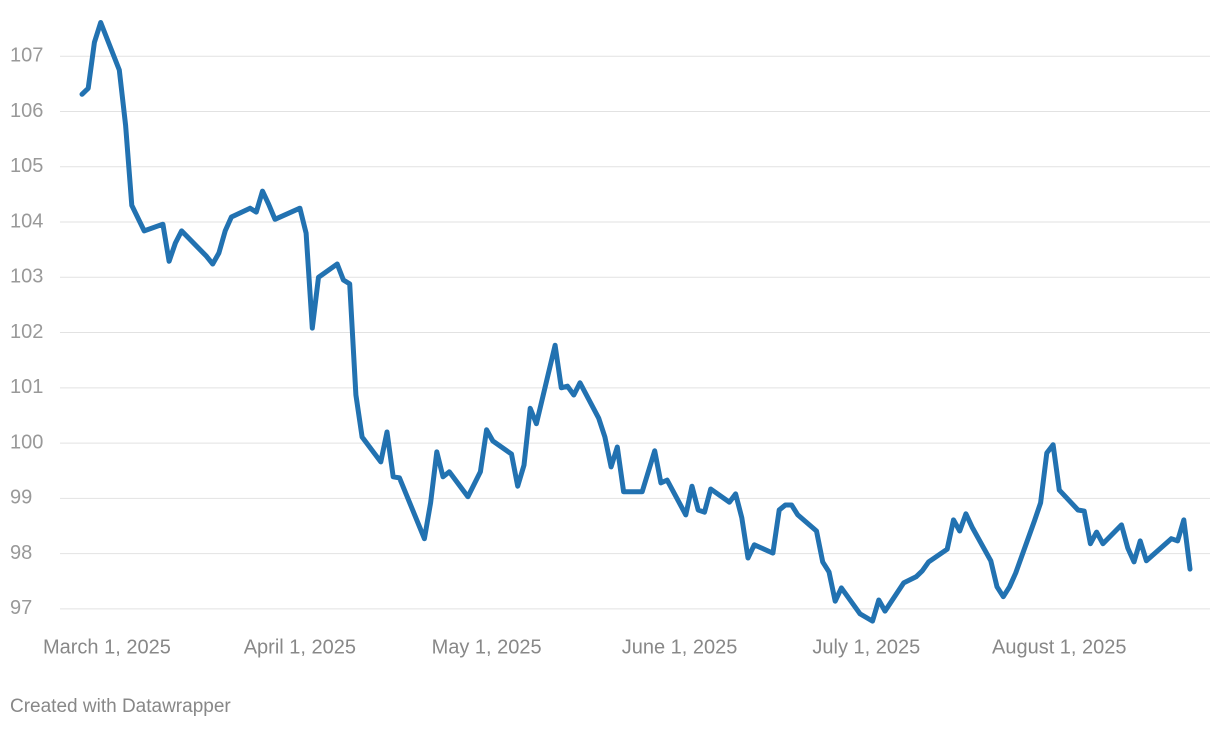 This screenshot has width=1220, height=730. What do you see at coordinates (866, 647) in the screenshot?
I see `x-tick-label: July 1, 2025` at bounding box center [866, 647].